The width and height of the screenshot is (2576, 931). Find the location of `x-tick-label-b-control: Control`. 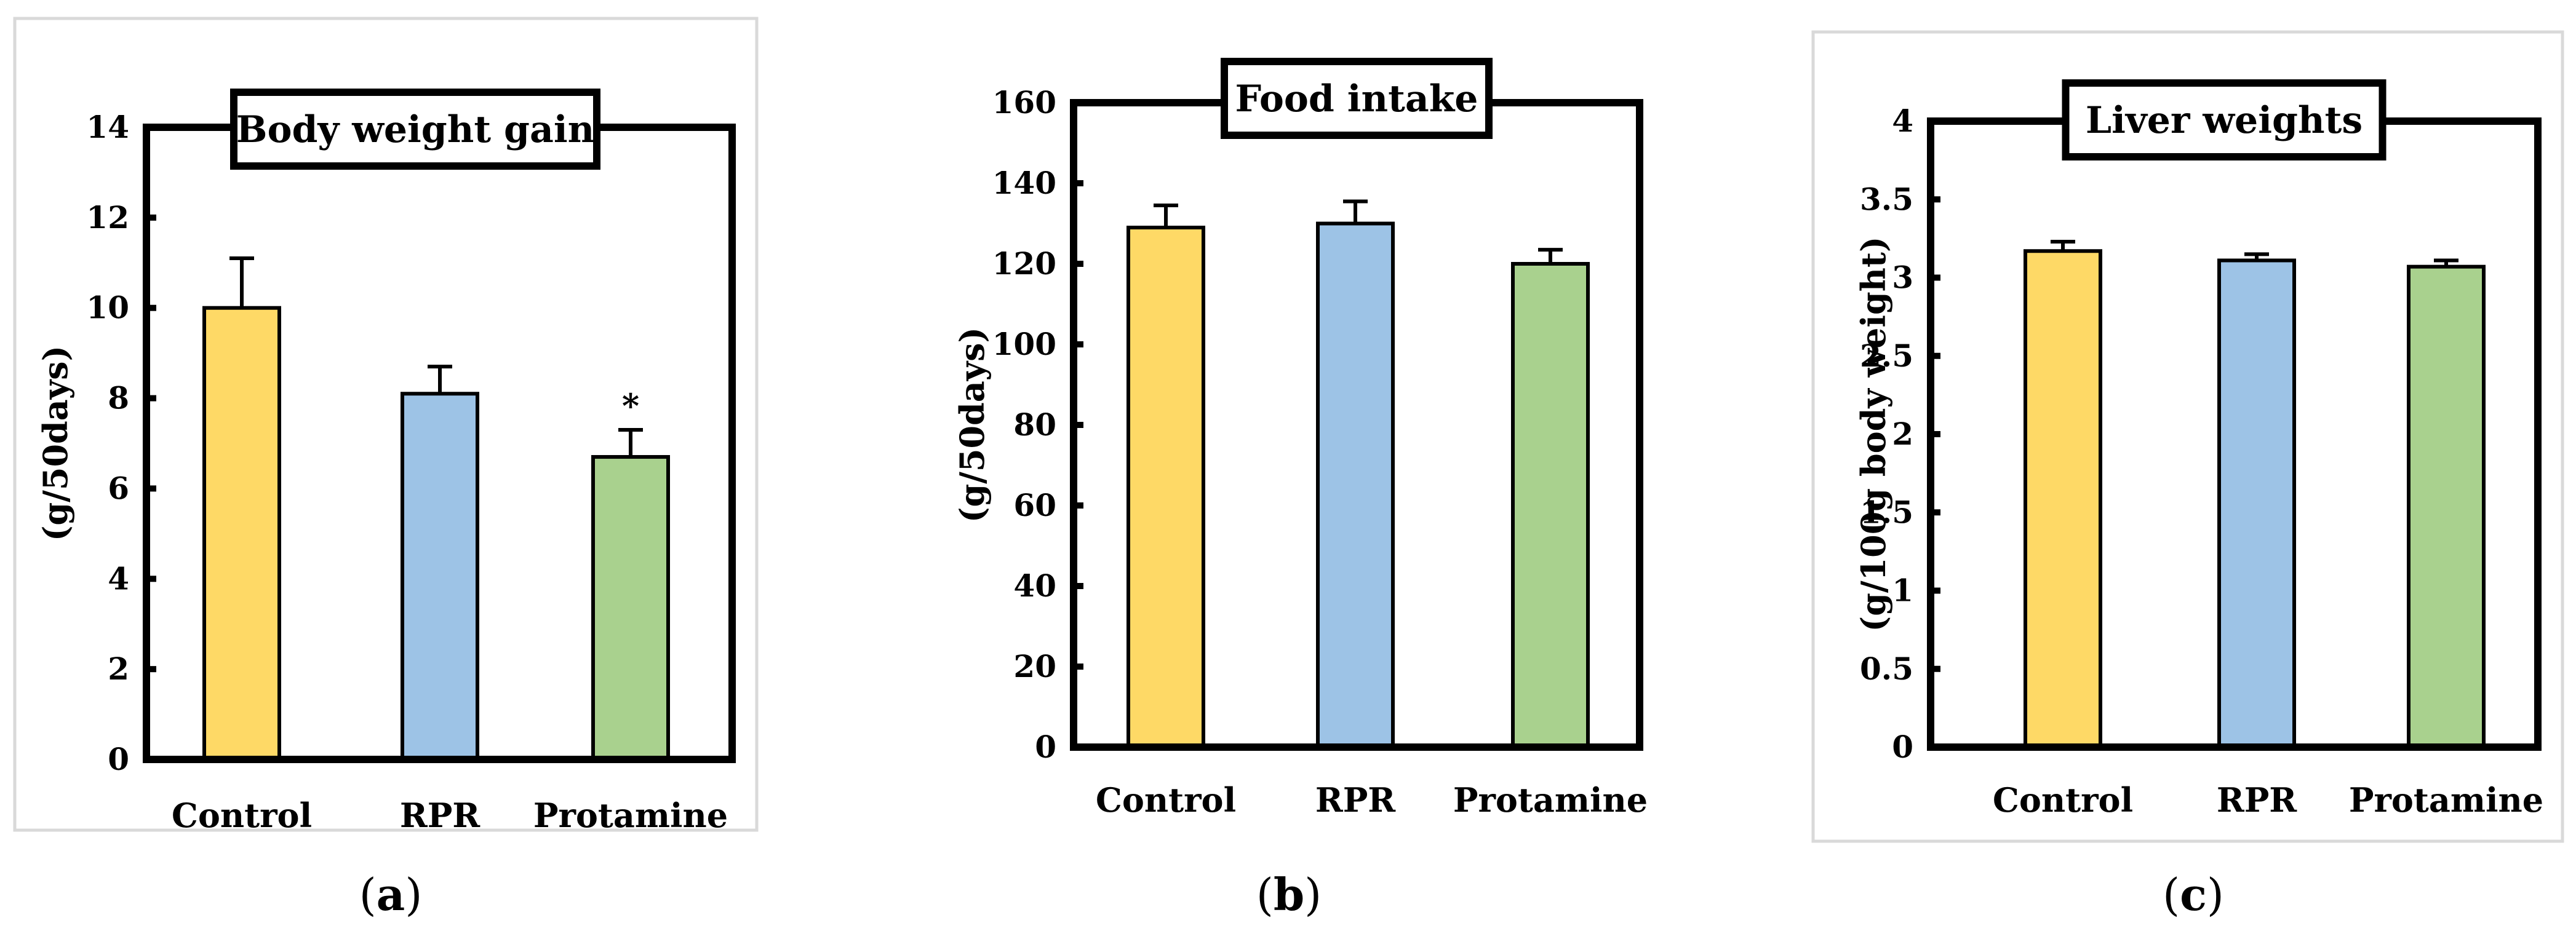

x-tick-label-b-control: Control is located at coordinates (1166, 800).